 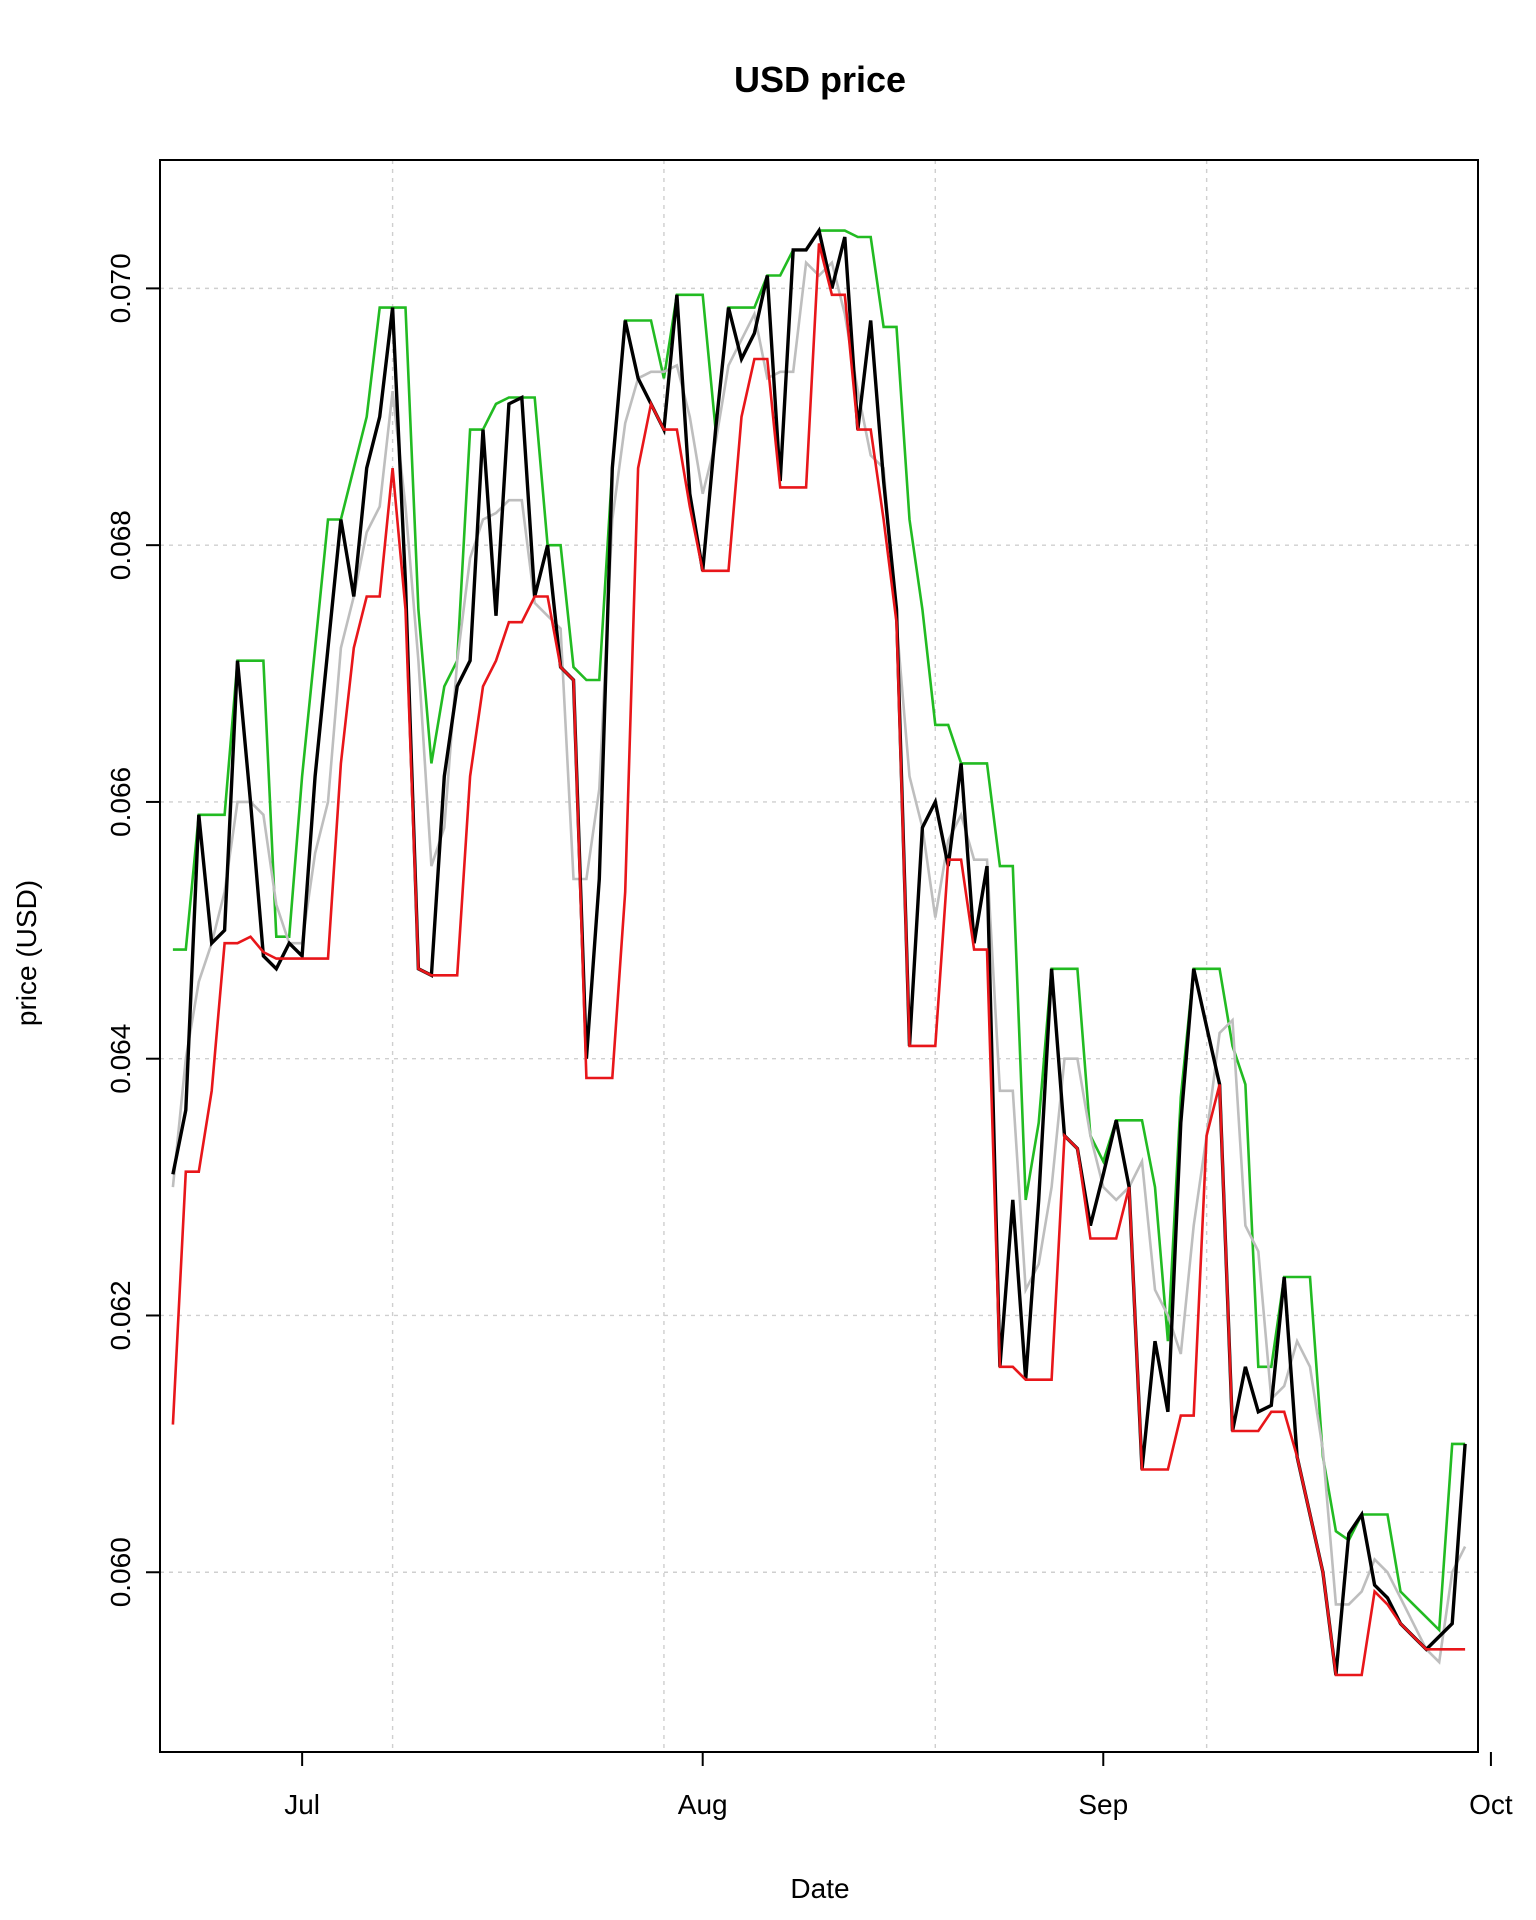 I want to click on x-tick-label: Sep, so click(x=1103, y=1804).